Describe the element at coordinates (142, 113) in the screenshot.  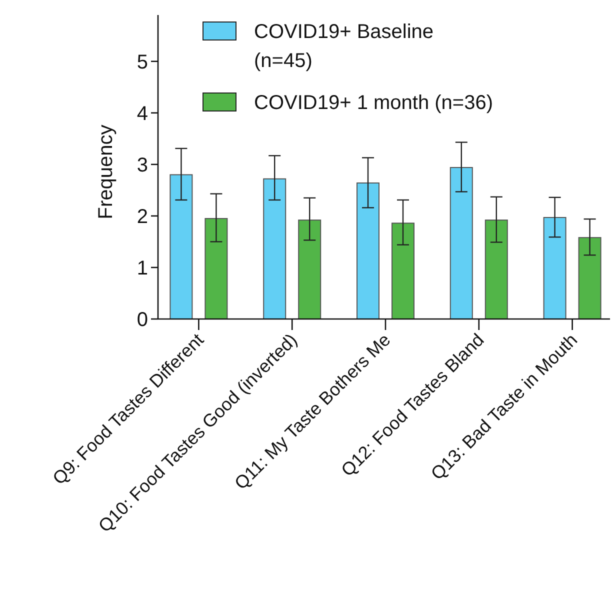
I see `y-tick-label: 4` at that location.